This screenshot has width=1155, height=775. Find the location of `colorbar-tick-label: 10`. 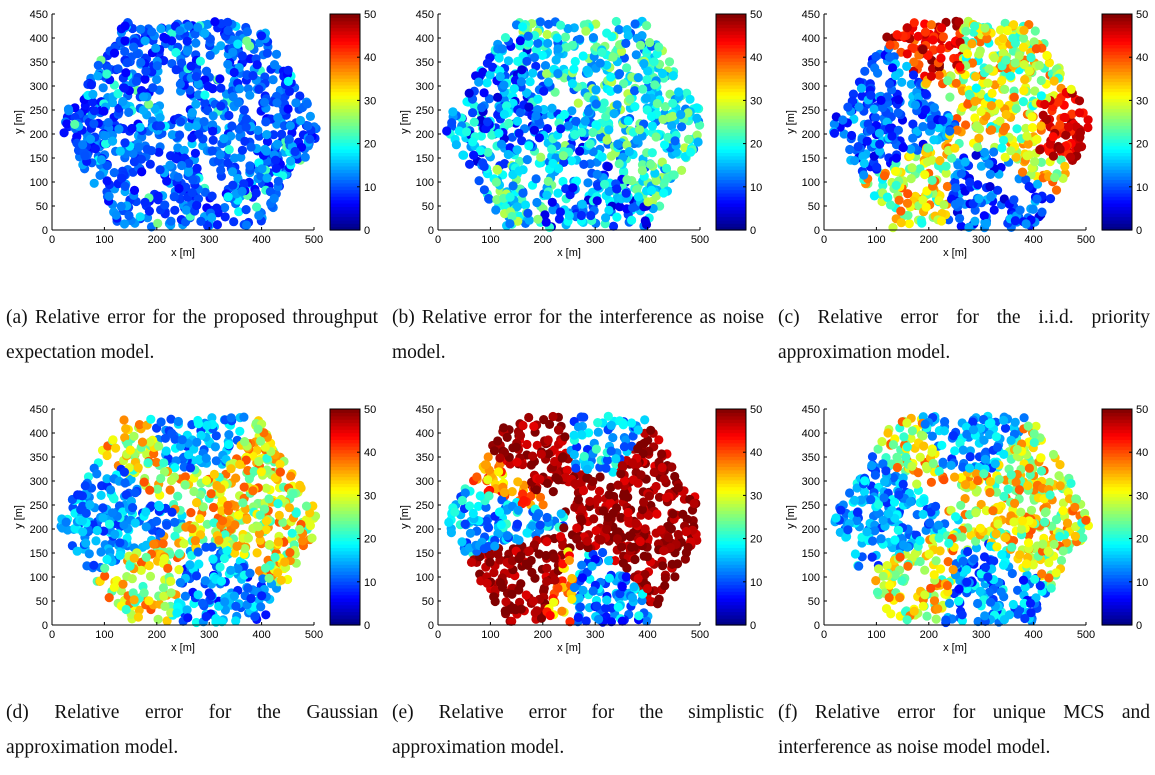

colorbar-tick-label: 10 is located at coordinates (370, 188).